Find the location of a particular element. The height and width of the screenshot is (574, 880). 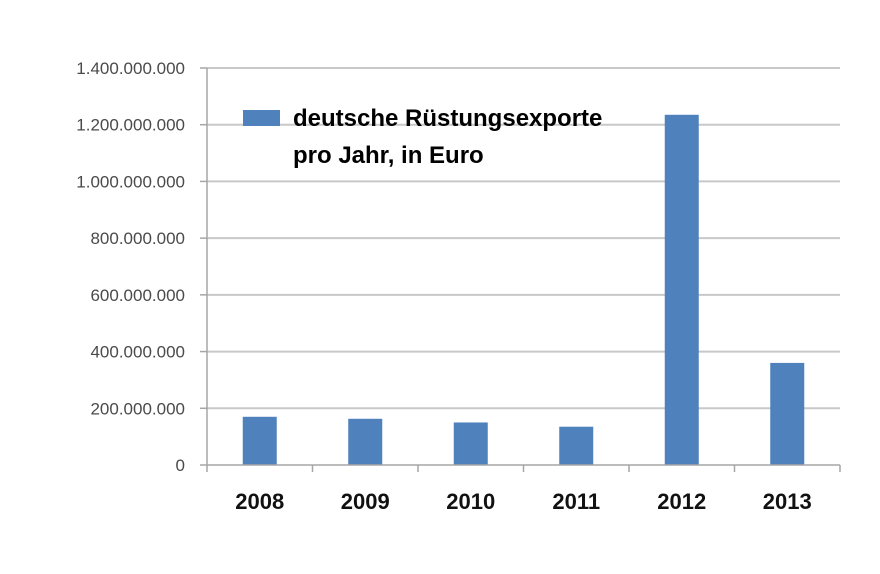

legend-label-line-1: deutsche Rüstungsexporte is located at coordinates (447, 118).